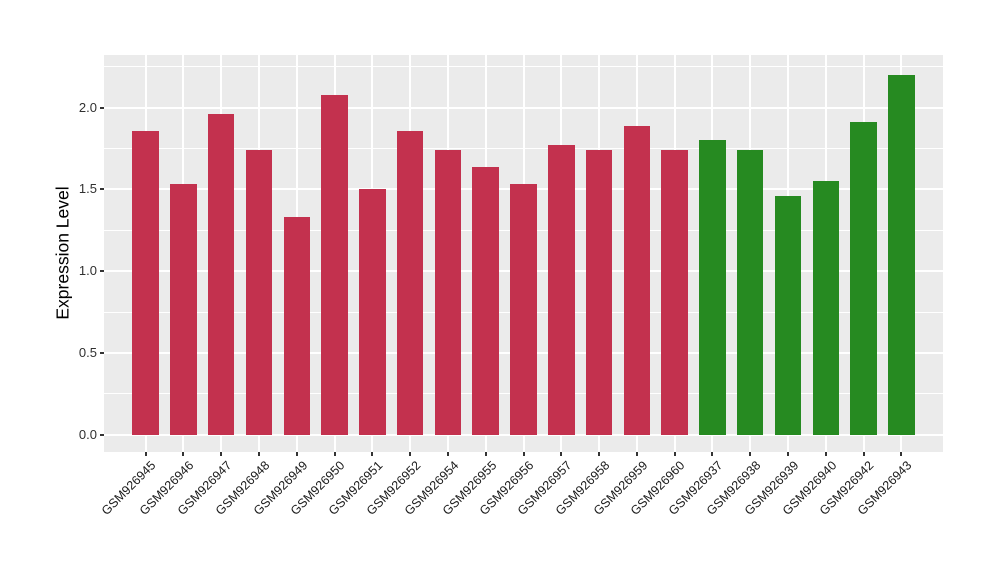 This screenshot has height=580, width=1000. Describe the element at coordinates (561, 454) in the screenshot. I see `x-tick-mark-GSM926957` at that location.